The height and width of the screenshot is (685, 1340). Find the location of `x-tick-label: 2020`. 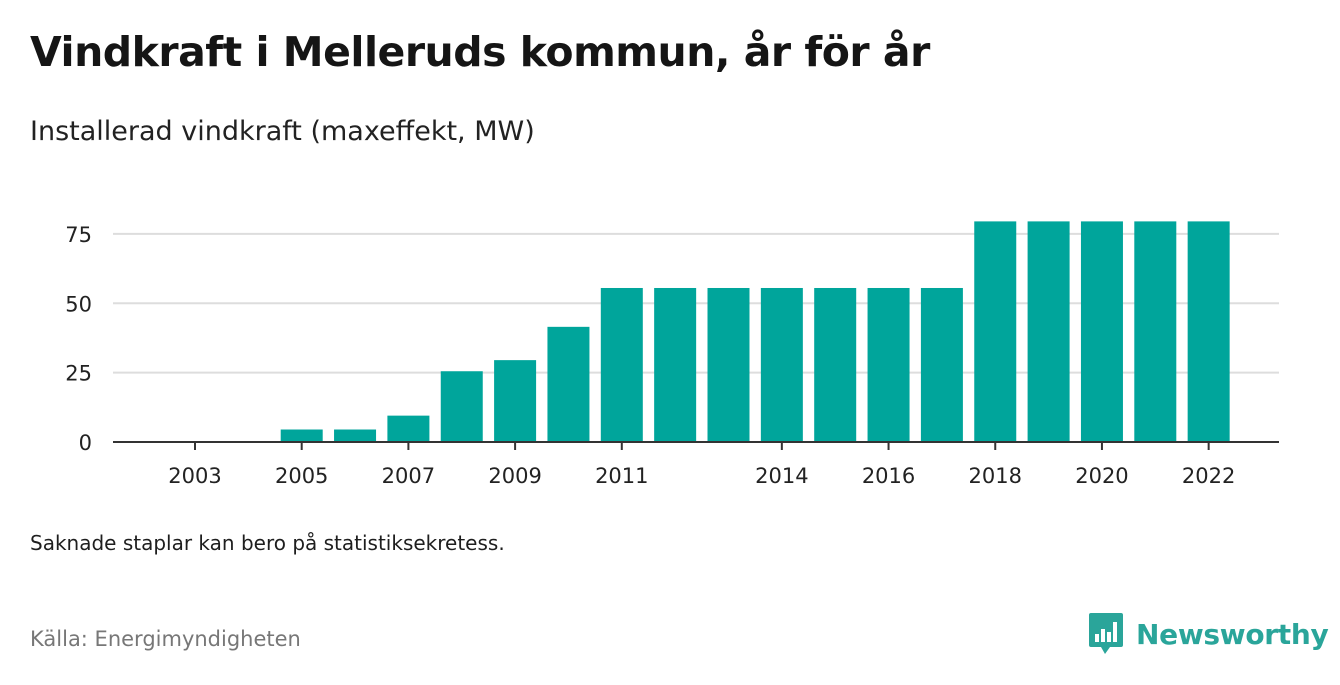

x-tick-label: 2020 is located at coordinates (1101, 476).